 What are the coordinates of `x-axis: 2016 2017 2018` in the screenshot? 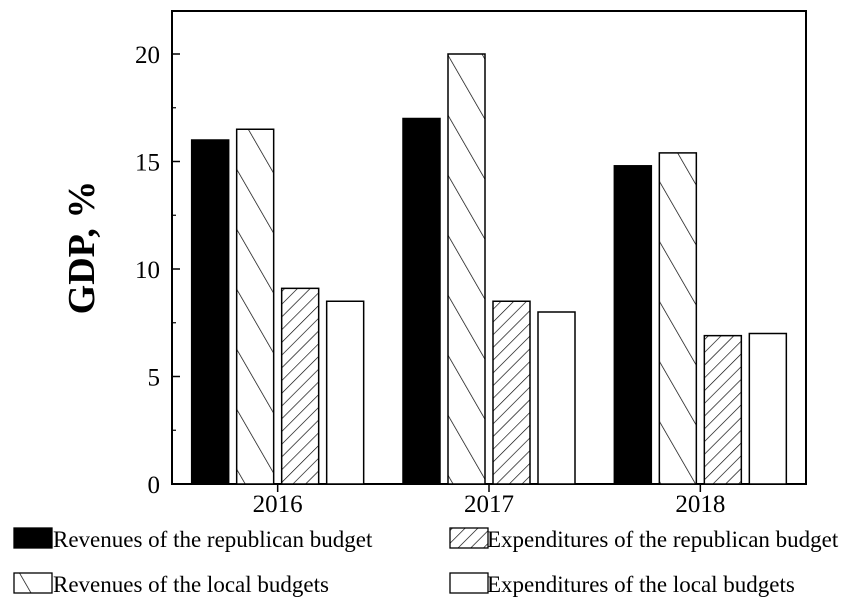 It's located at (489, 501).